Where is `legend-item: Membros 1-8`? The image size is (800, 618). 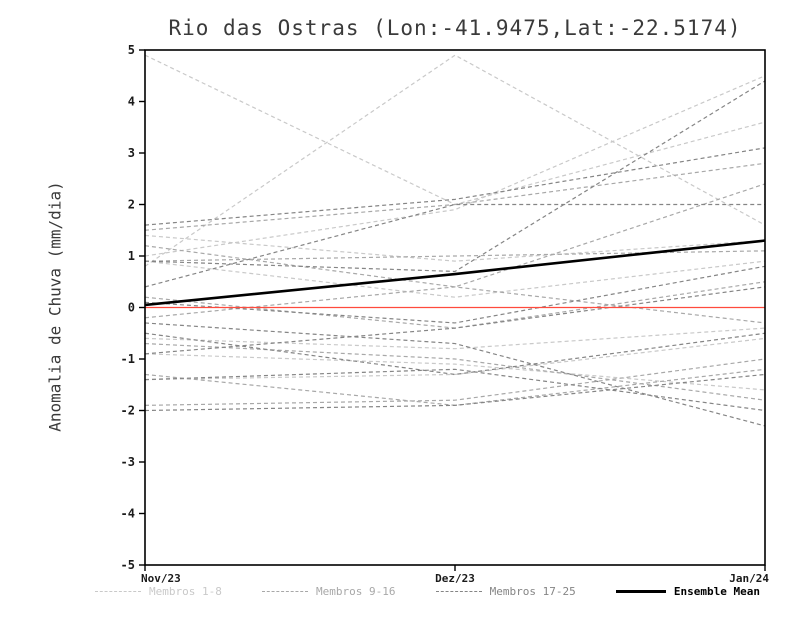 legend-item: Membros 1-8 is located at coordinates (158, 591).